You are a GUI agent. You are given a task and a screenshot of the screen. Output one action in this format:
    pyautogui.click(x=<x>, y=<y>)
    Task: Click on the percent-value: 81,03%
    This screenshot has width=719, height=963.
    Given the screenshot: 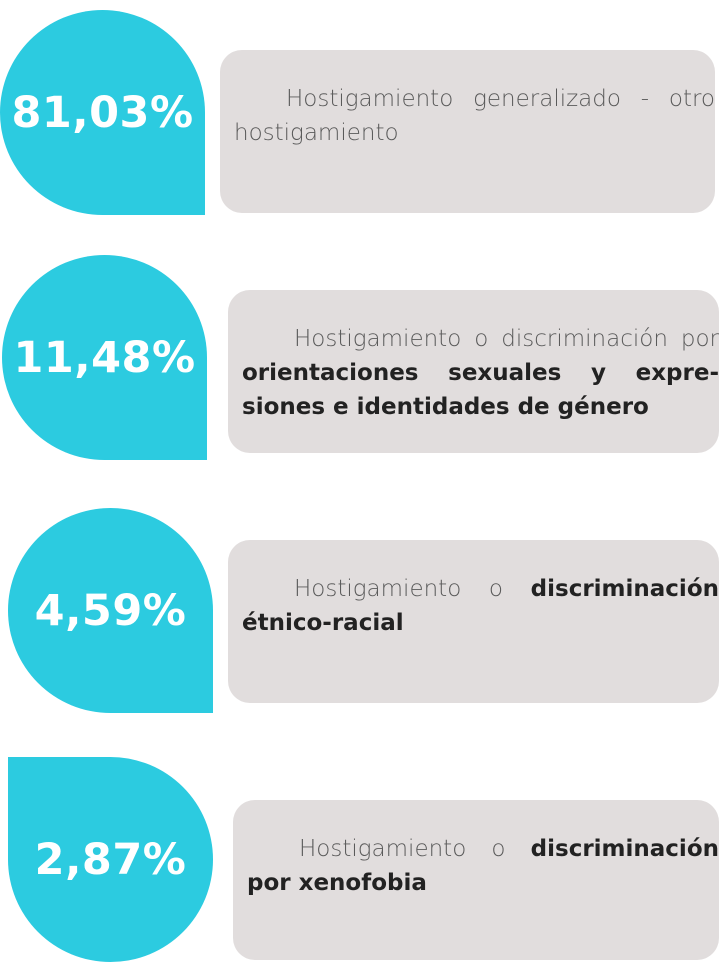 What is the action you would take?
    pyautogui.click(x=102, y=112)
    